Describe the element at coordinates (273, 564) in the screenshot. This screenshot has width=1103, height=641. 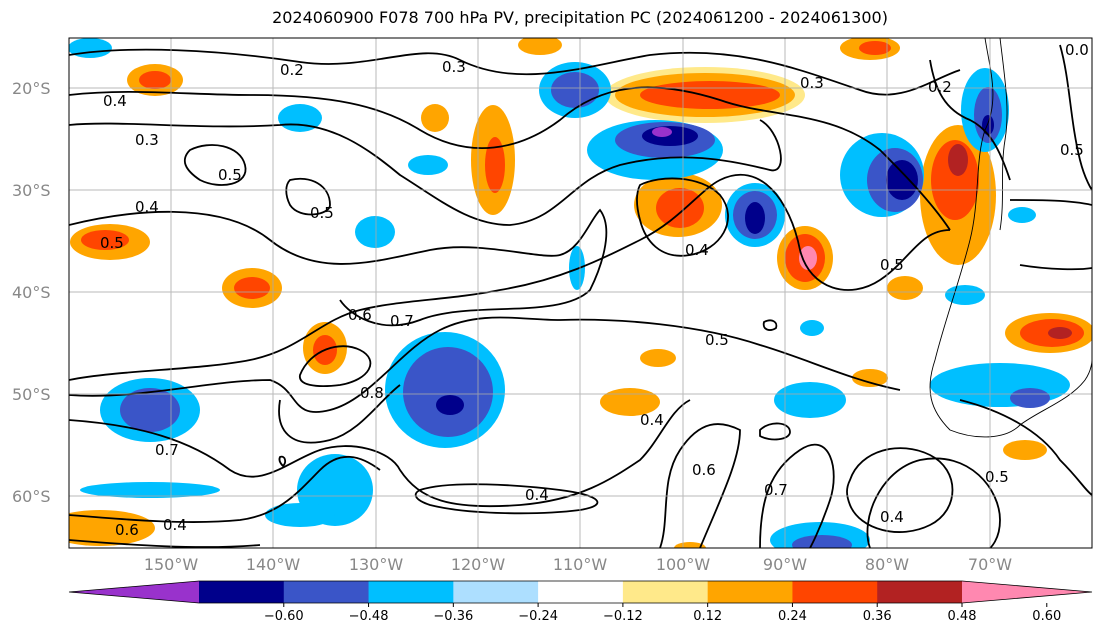
I see `lon-label: 140°W` at that location.